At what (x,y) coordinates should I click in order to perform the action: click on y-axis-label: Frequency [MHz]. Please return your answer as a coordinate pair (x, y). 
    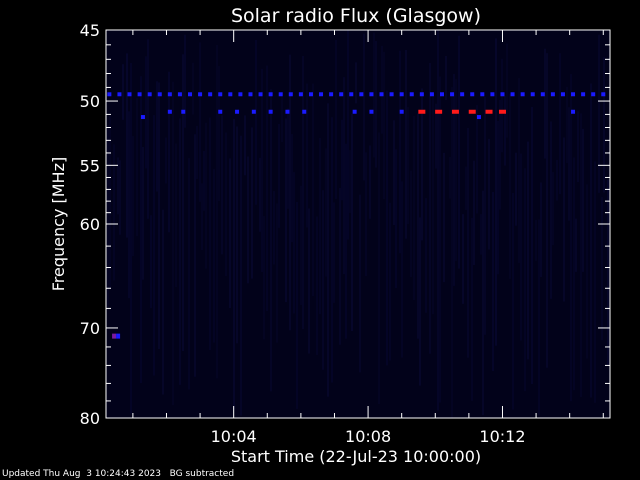
    Looking at the image, I should click on (58, 224).